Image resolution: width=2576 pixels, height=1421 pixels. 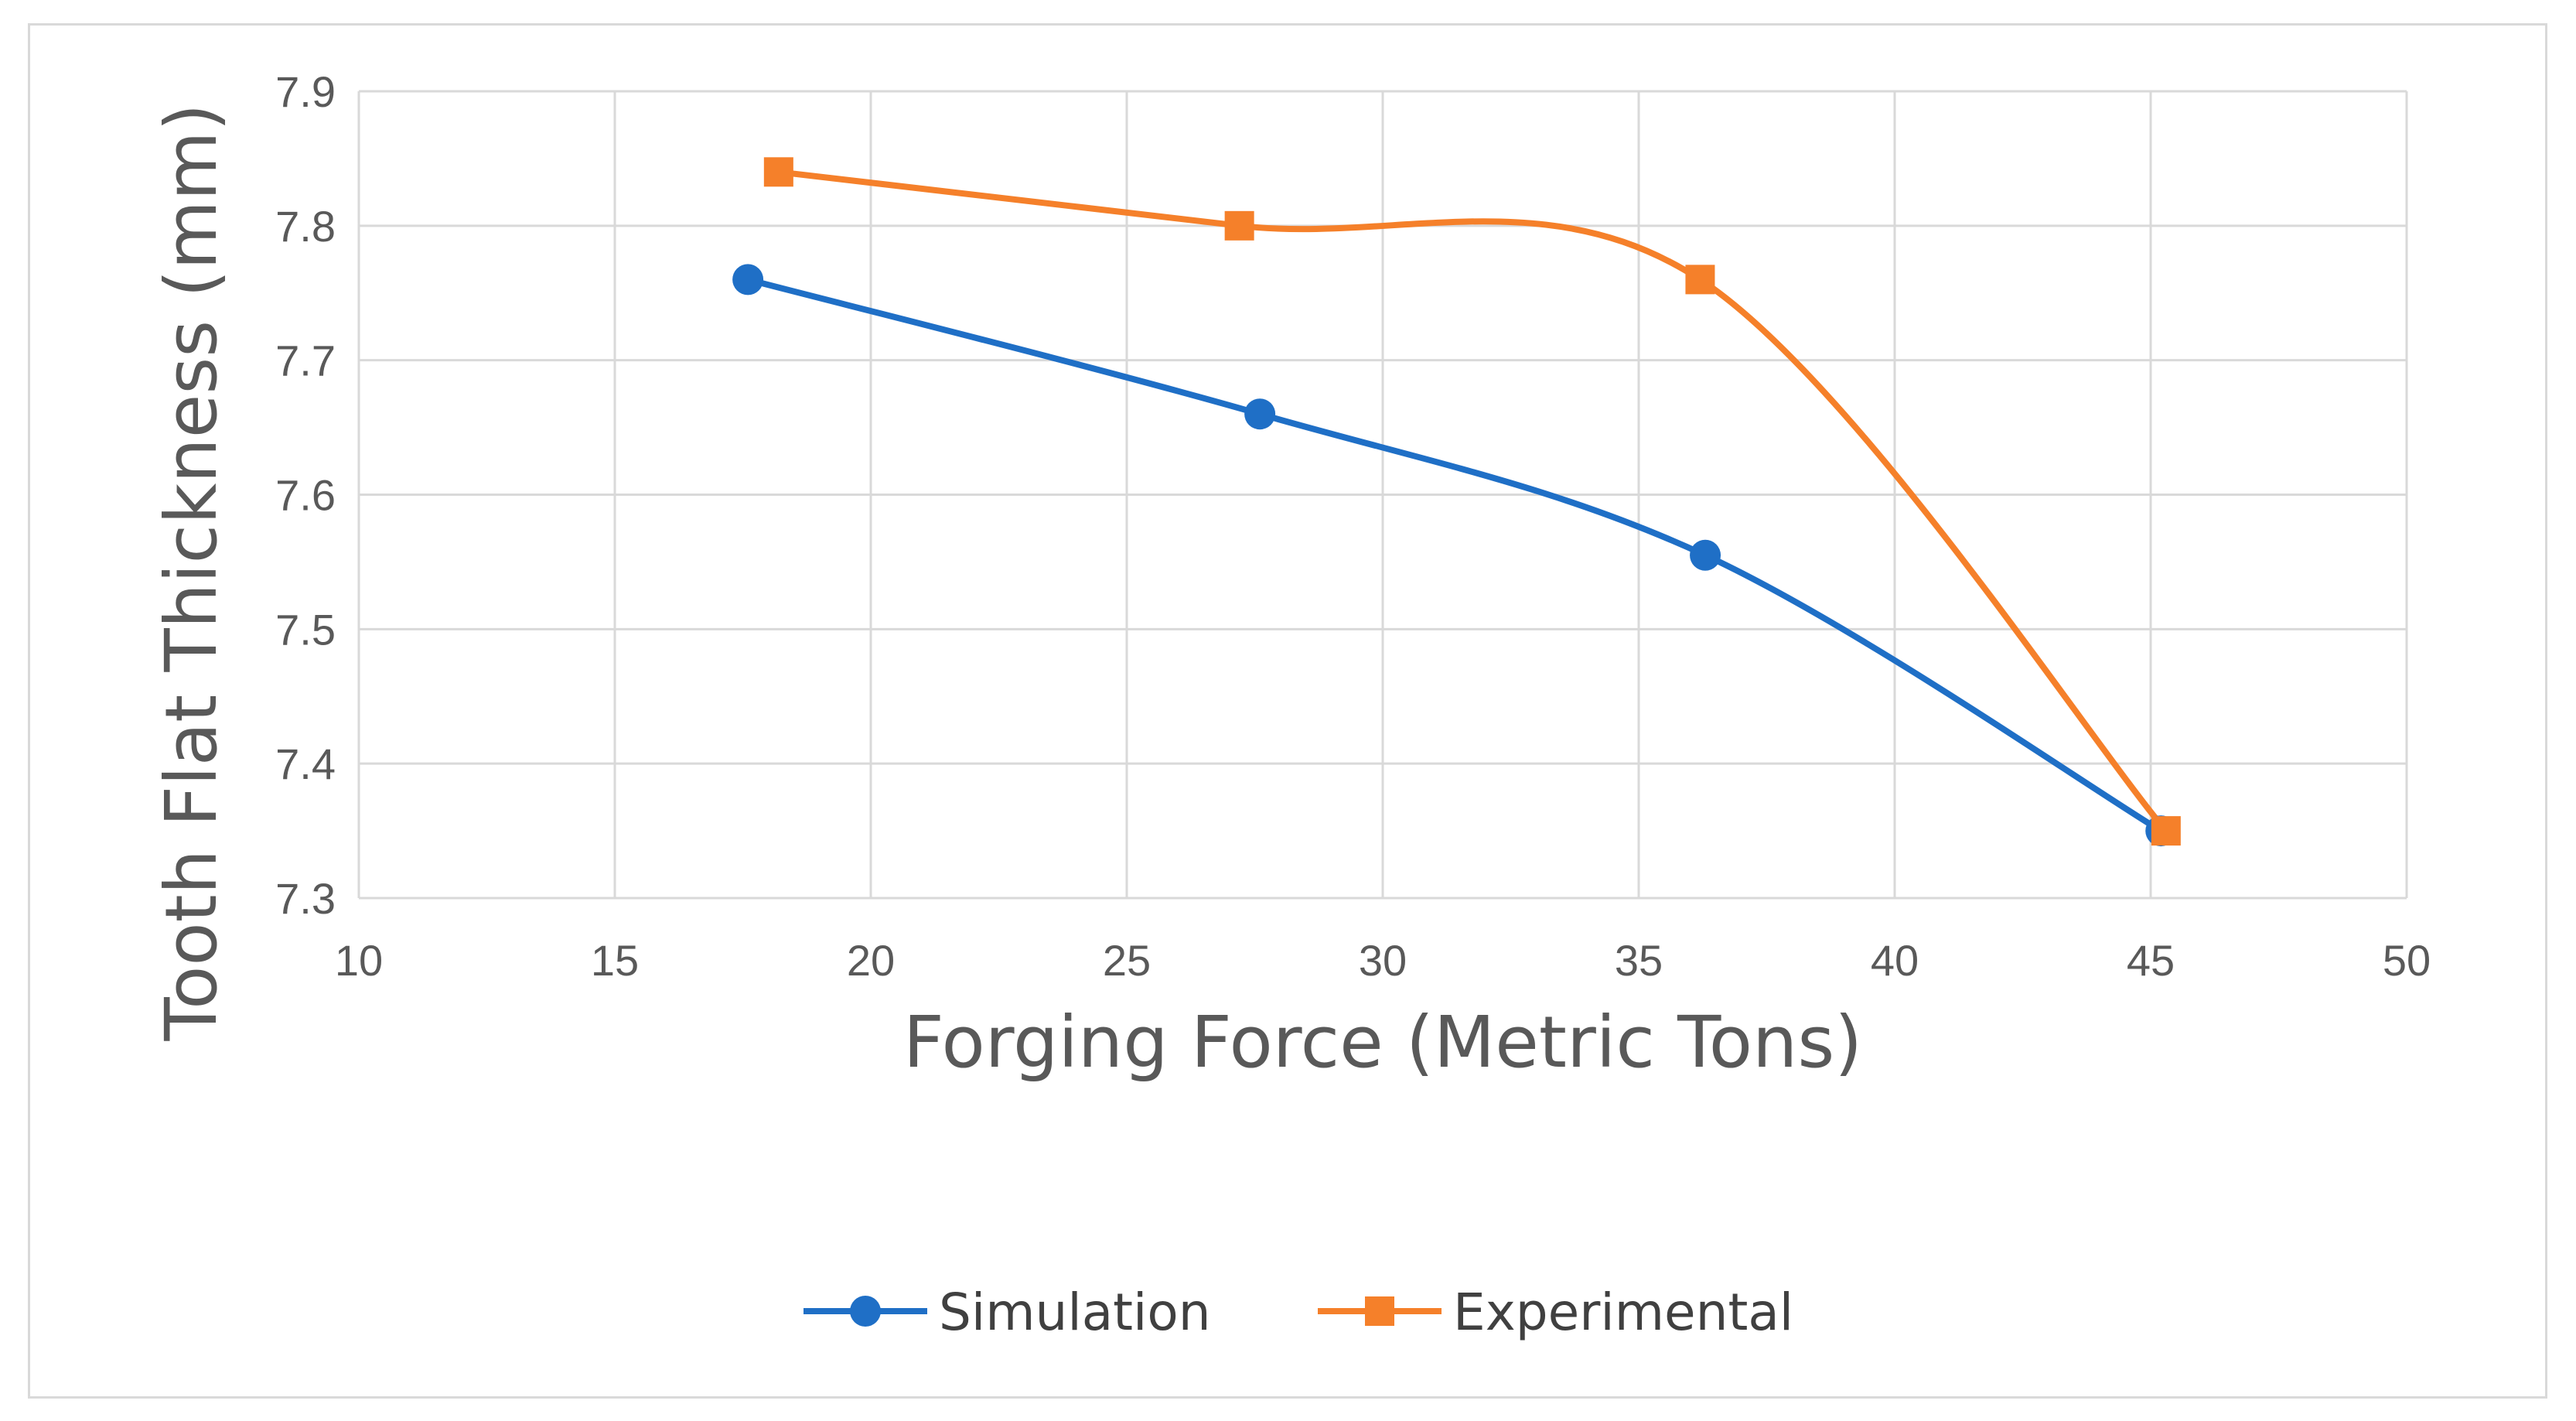 I want to click on simulation-legend-marker, so click(x=866, y=1311).